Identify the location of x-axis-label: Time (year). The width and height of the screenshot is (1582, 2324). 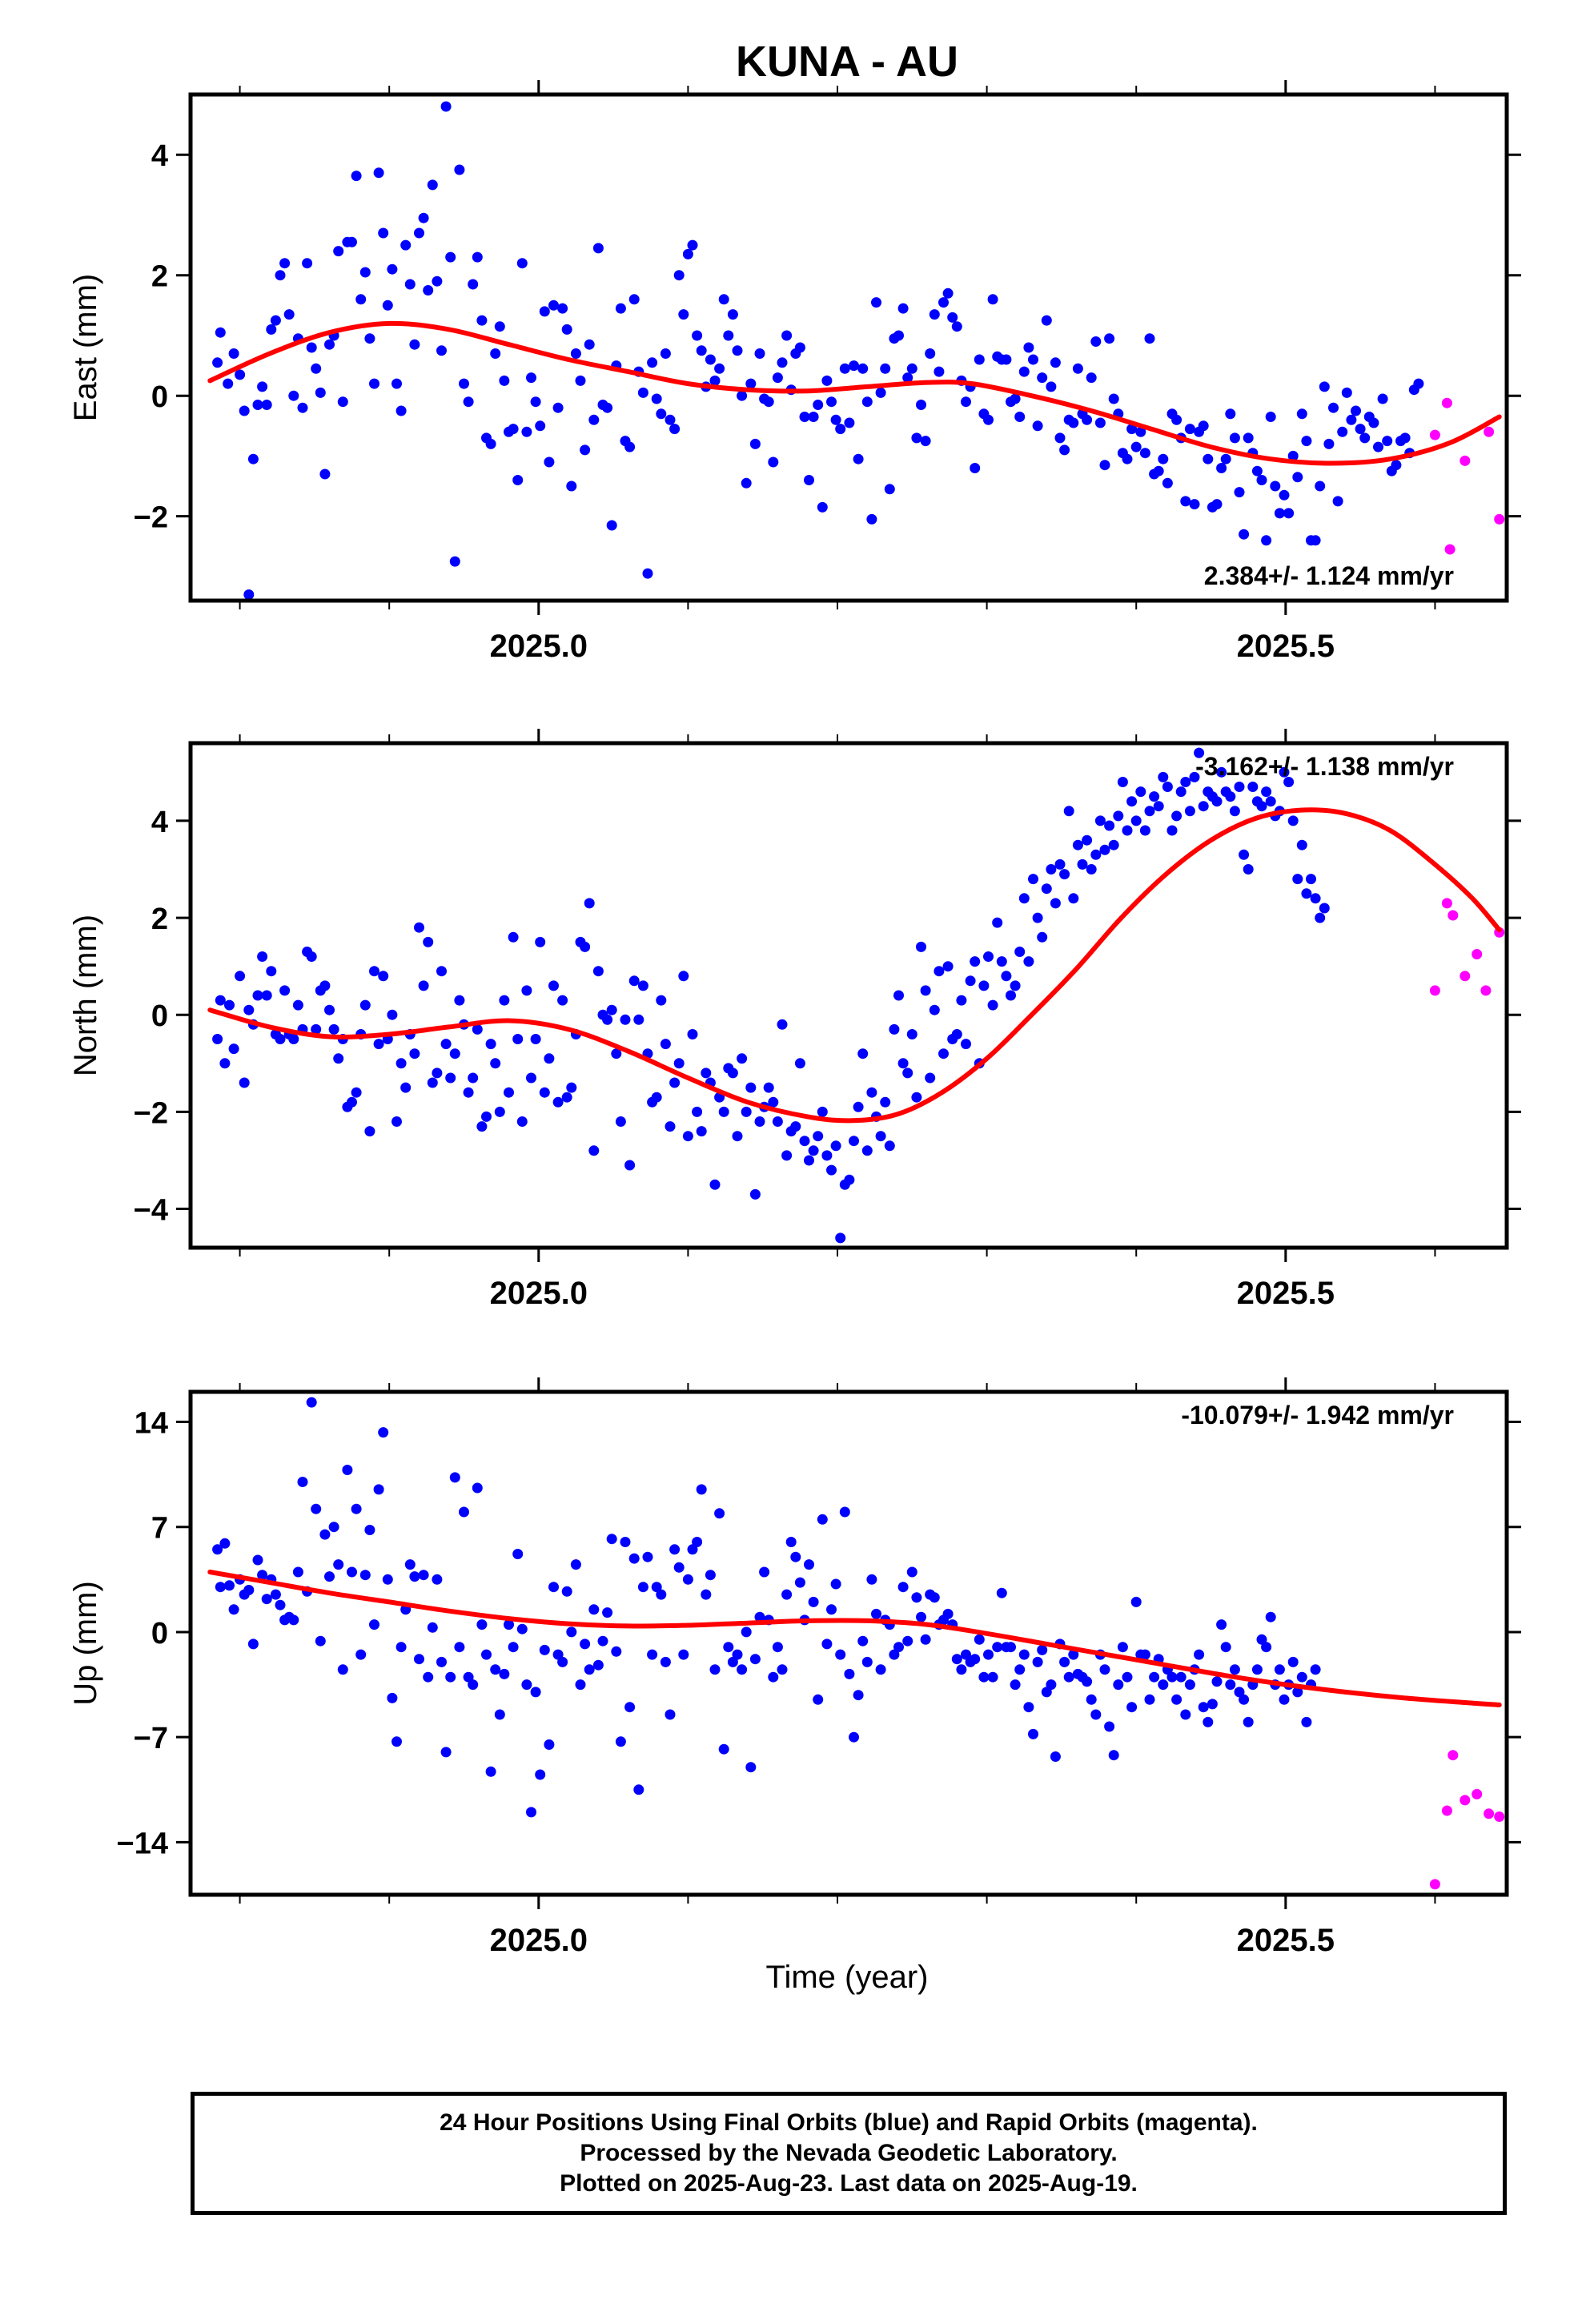
(847, 1977).